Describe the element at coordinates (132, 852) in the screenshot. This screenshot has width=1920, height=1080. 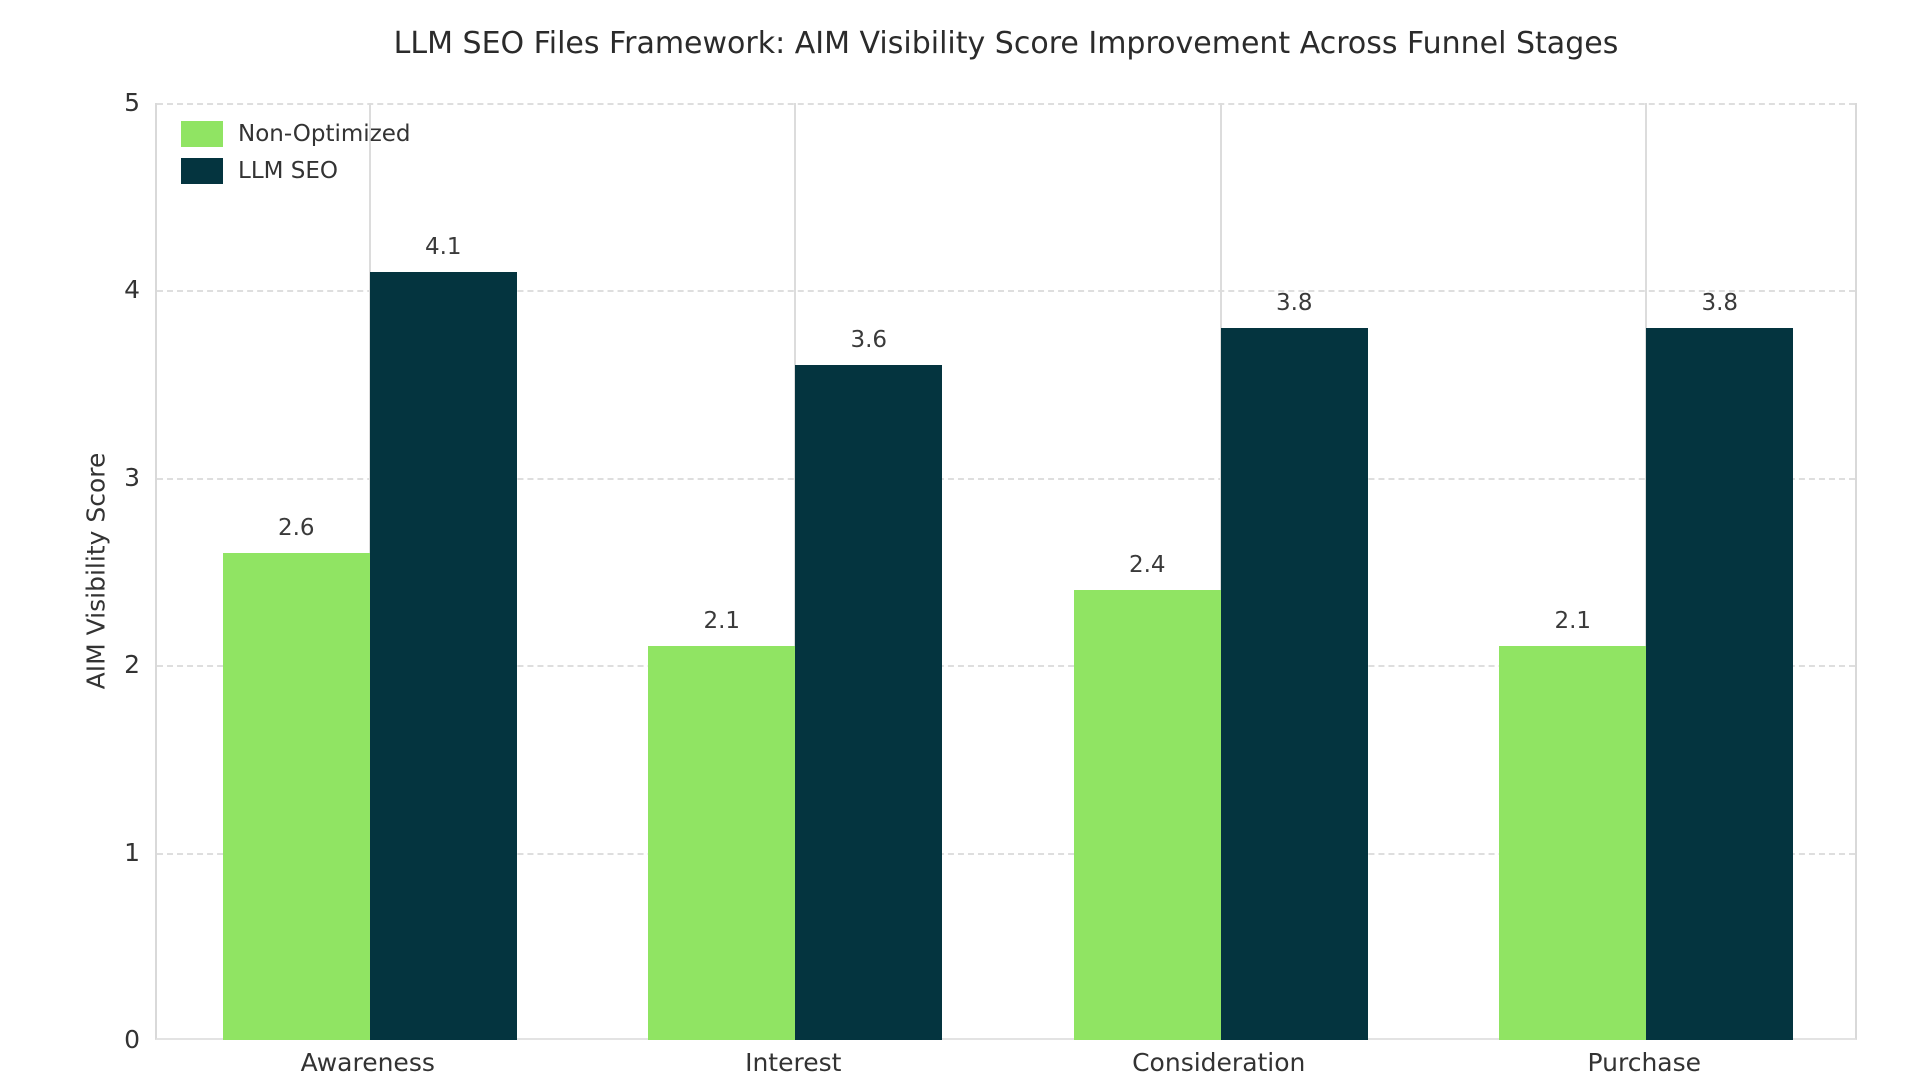
I see `y-tick-label-1: 1` at that location.